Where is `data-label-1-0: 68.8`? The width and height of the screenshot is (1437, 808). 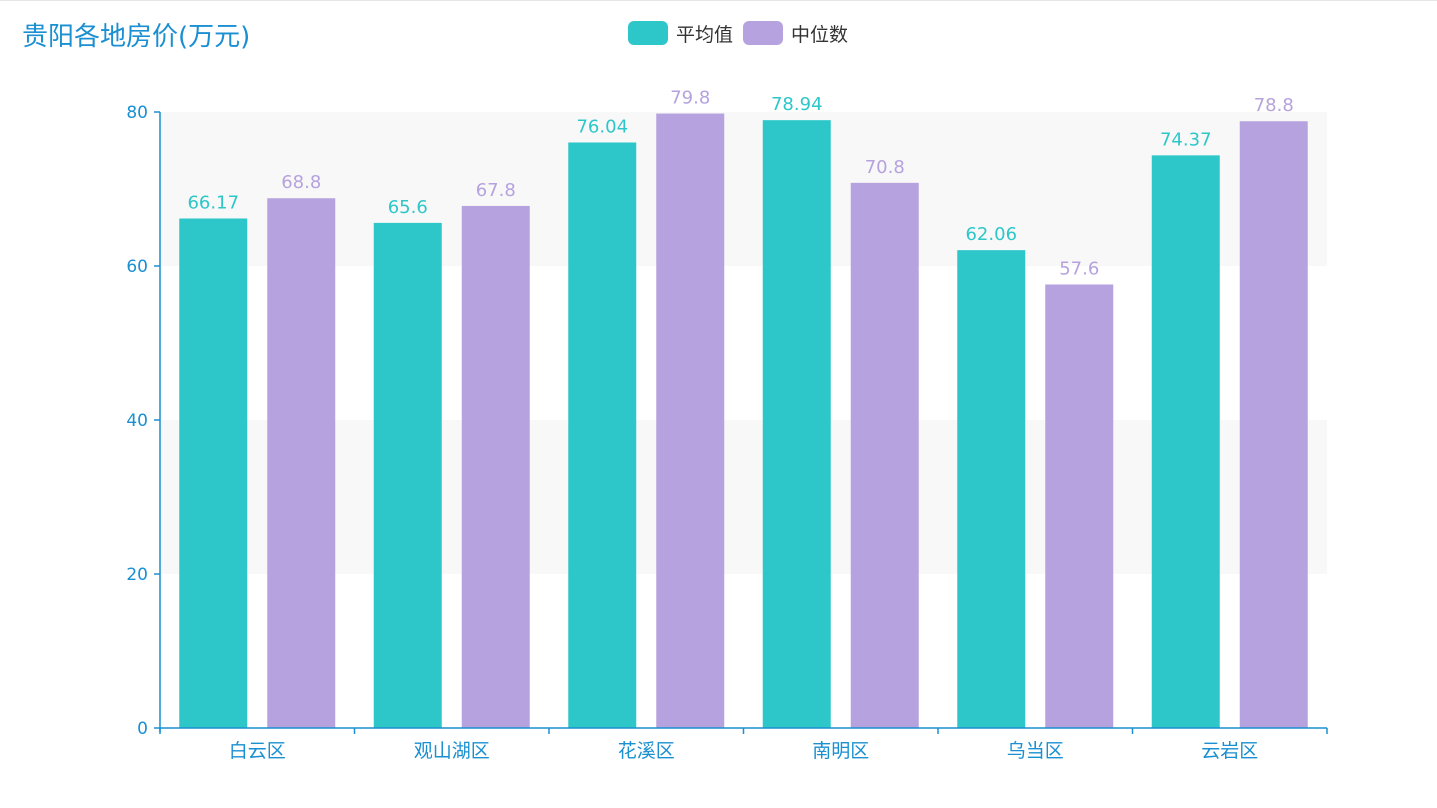
data-label-1-0: 68.8 is located at coordinates (301, 182).